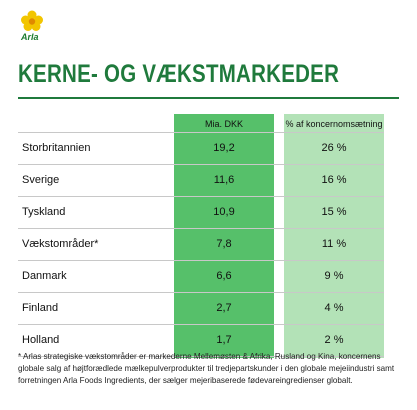 This screenshot has width=417, height=410. Describe the element at coordinates (334, 244) in the screenshot. I see `market-share: 11 %` at that location.